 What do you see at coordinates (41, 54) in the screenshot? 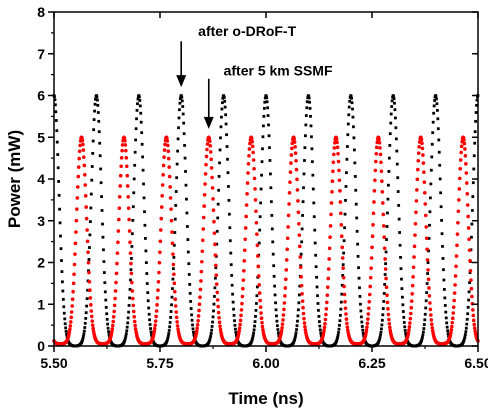
I see `y-tick-label: 7` at bounding box center [41, 54].